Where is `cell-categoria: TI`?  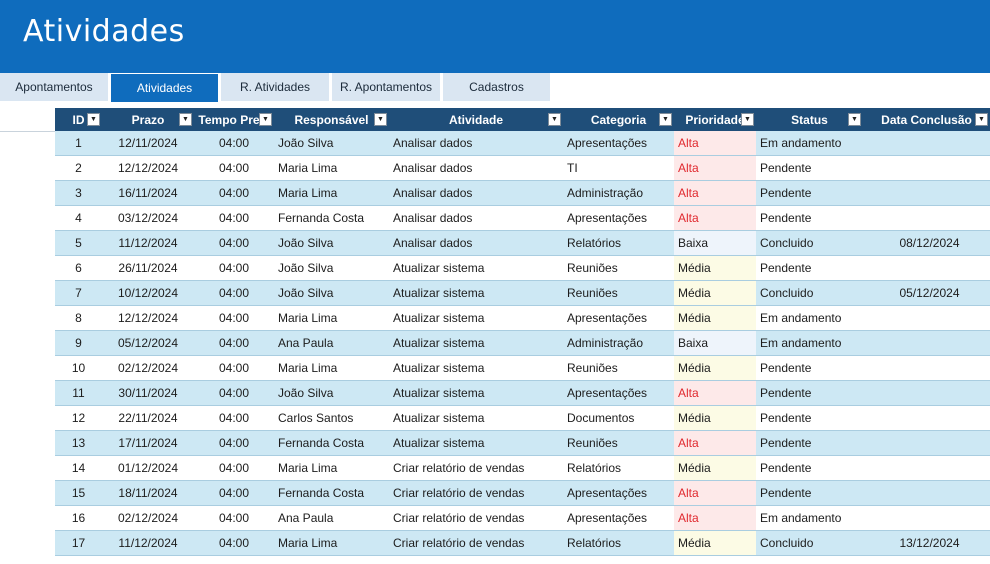
cell-categoria: TI is located at coordinates (618, 168).